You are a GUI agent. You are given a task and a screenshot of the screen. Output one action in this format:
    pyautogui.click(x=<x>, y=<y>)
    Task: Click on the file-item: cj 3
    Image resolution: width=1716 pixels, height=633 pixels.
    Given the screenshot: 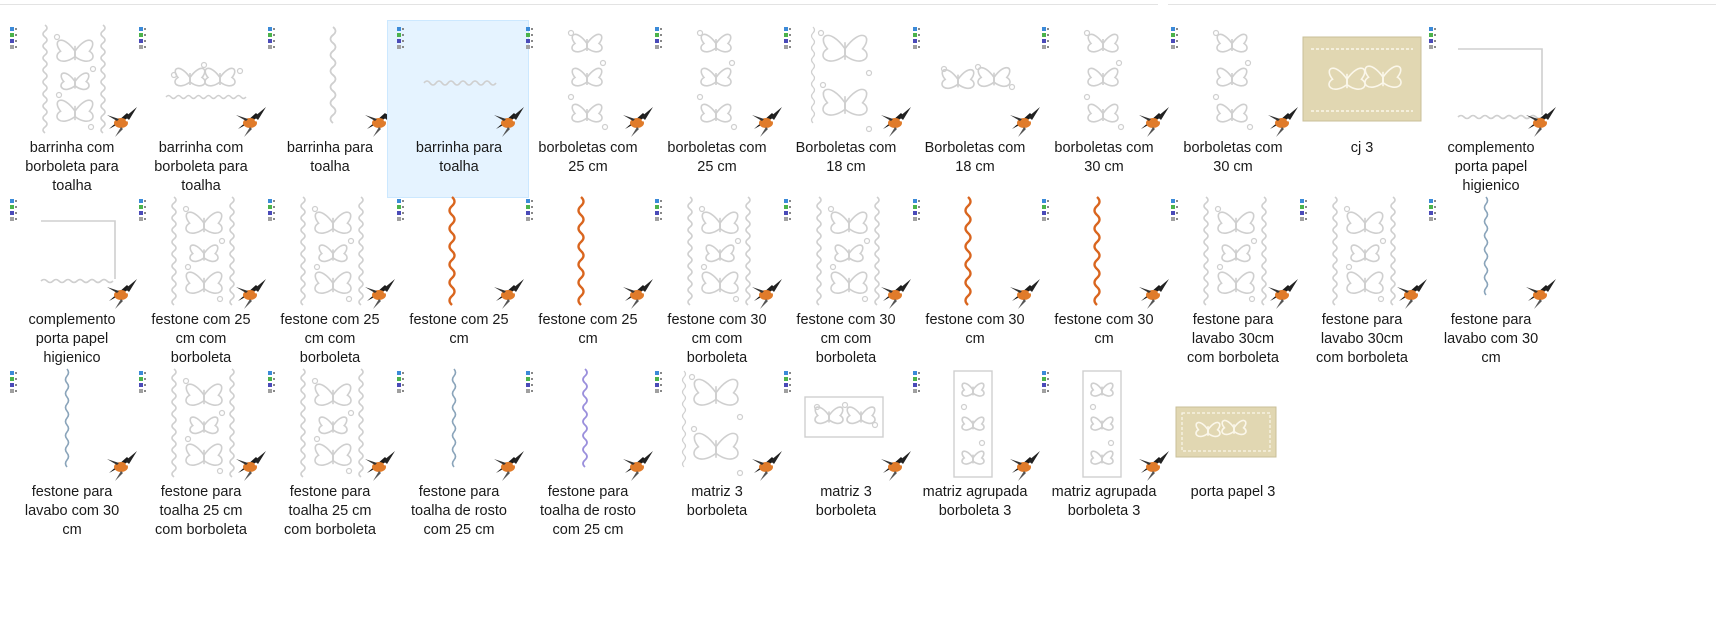 What is the action you would take?
    pyautogui.click(x=1361, y=109)
    